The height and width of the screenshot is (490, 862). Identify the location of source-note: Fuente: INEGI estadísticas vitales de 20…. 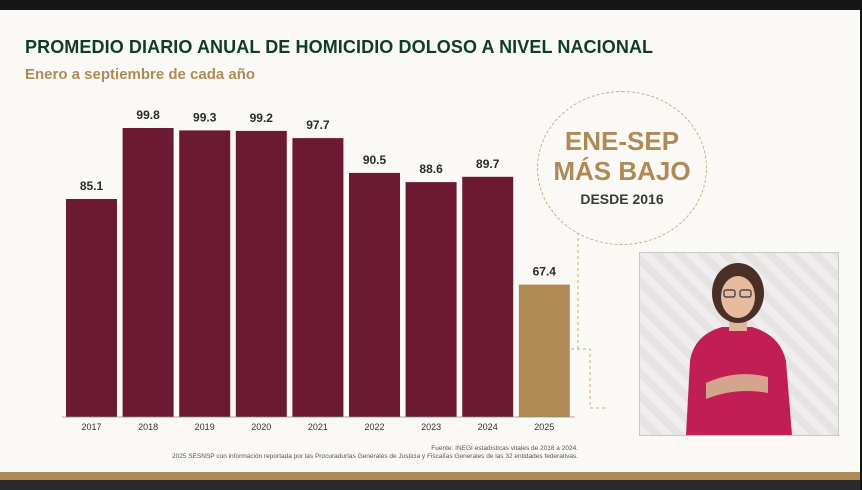
(339, 453).